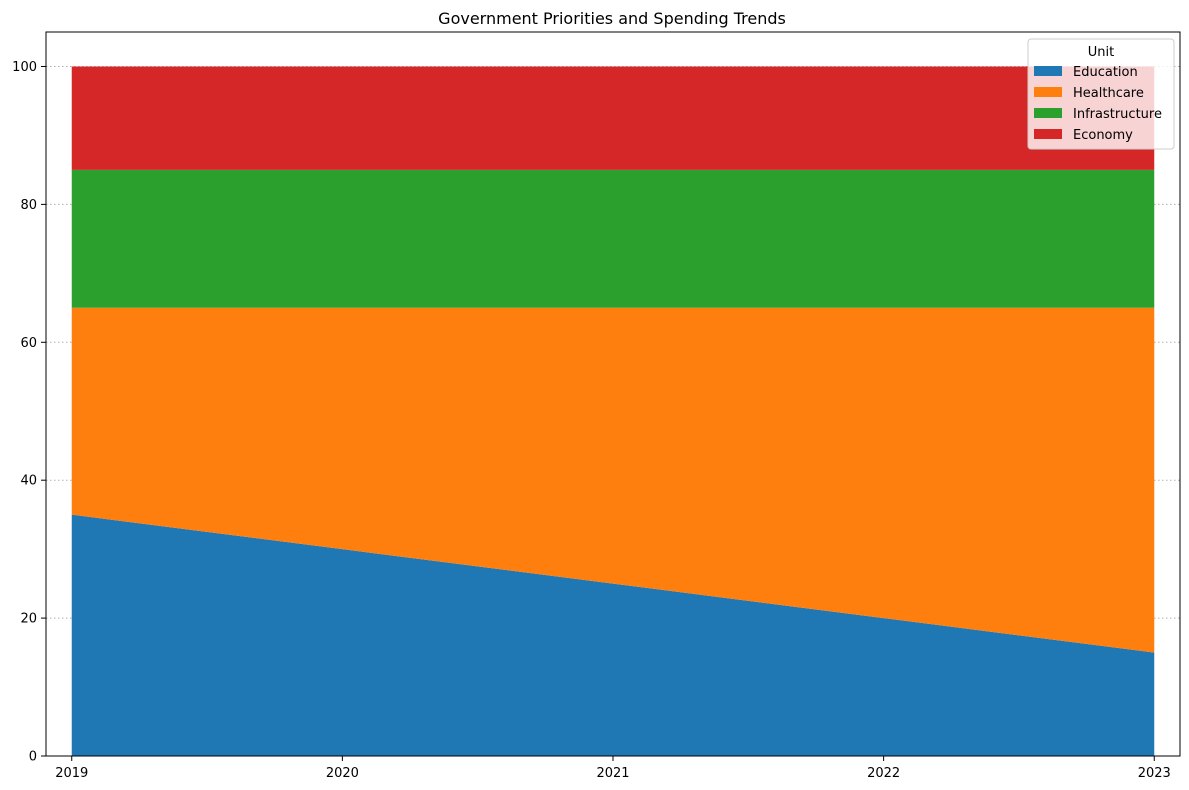 The width and height of the screenshot is (1189, 790). Describe the element at coordinates (71, 773) in the screenshot. I see `x-tick-label: 2019` at that location.